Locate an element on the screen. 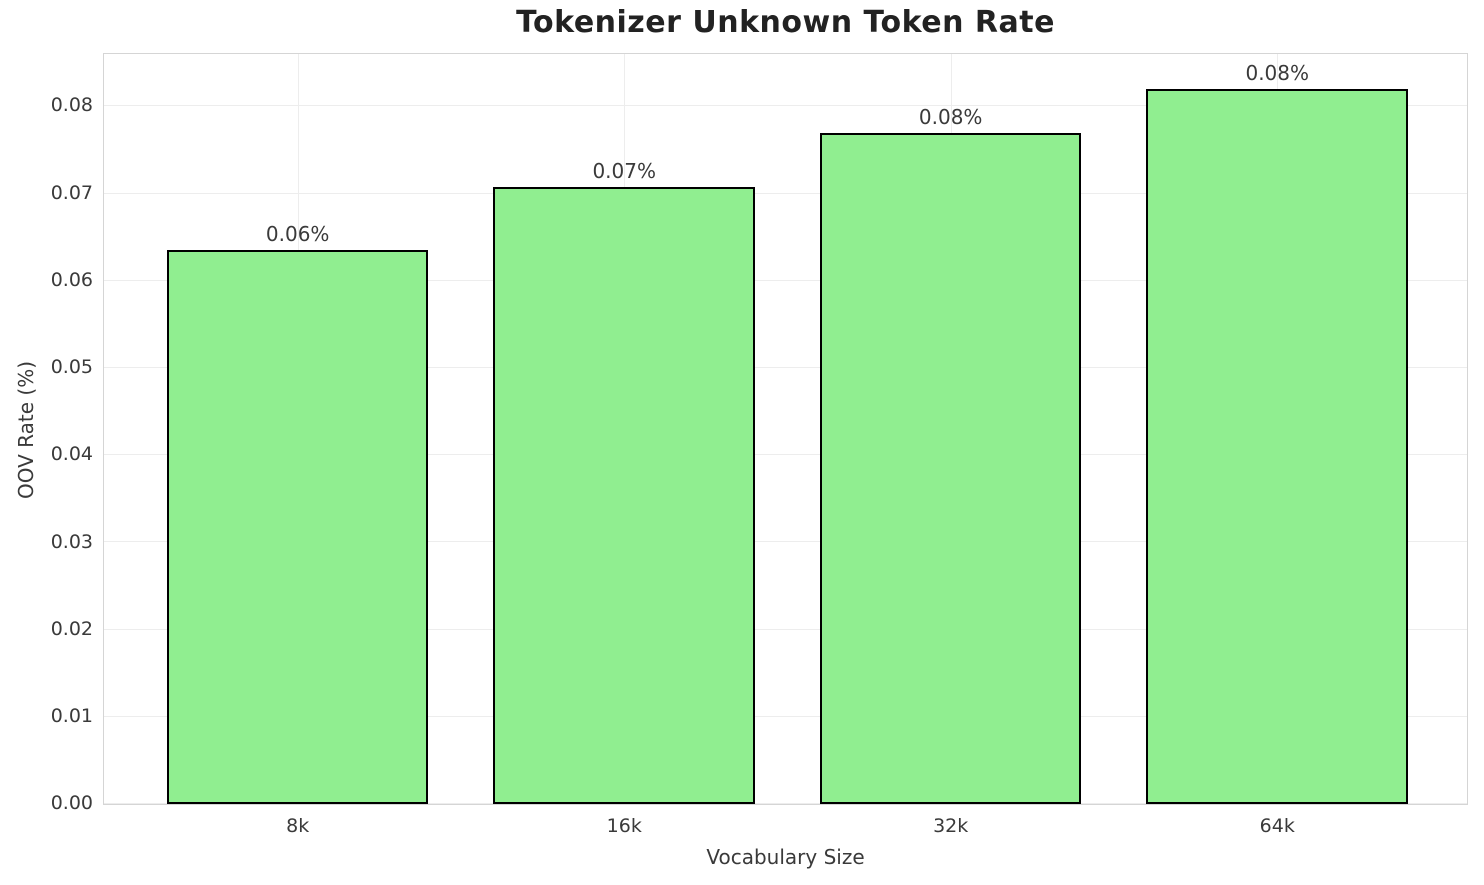 The image size is (1484, 885). x-tick-label: 8k is located at coordinates (298, 826).